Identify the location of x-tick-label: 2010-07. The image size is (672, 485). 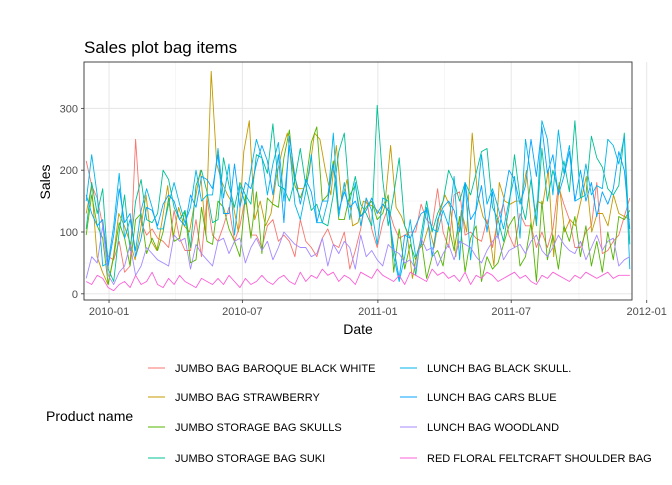
(242, 312).